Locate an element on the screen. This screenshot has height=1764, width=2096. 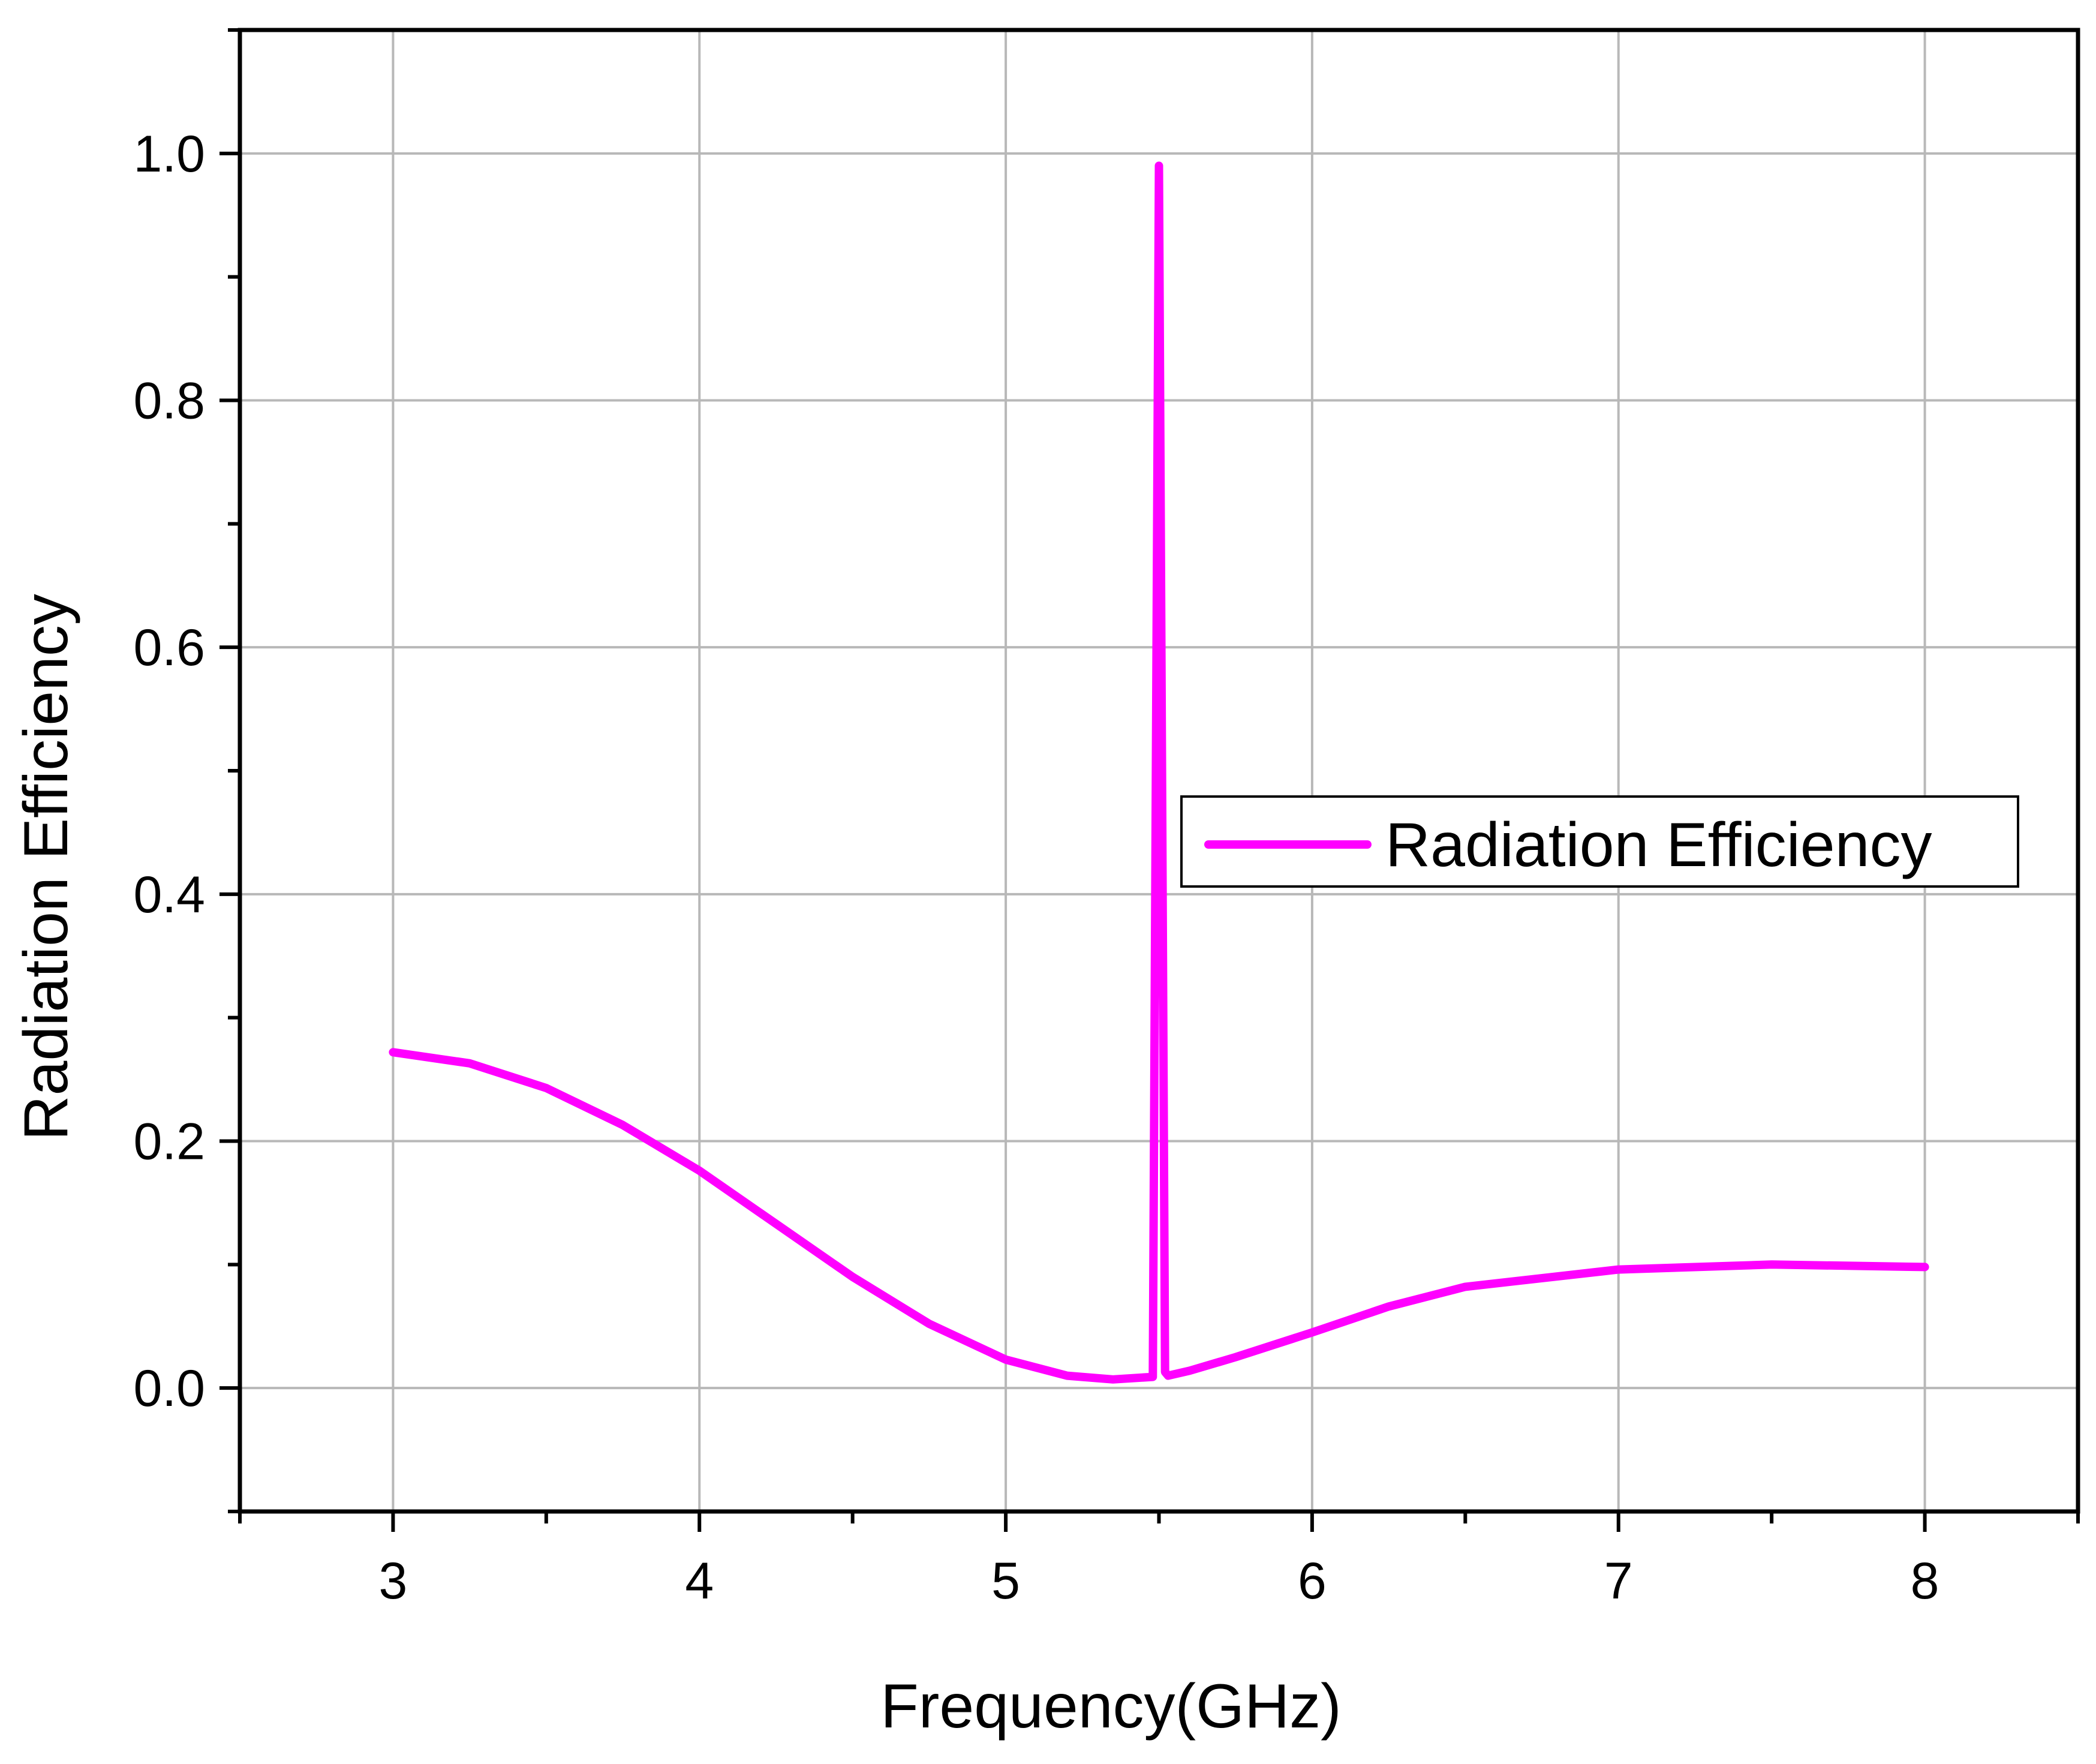
legend: Radiation Efficiency is located at coordinates (1599, 841).